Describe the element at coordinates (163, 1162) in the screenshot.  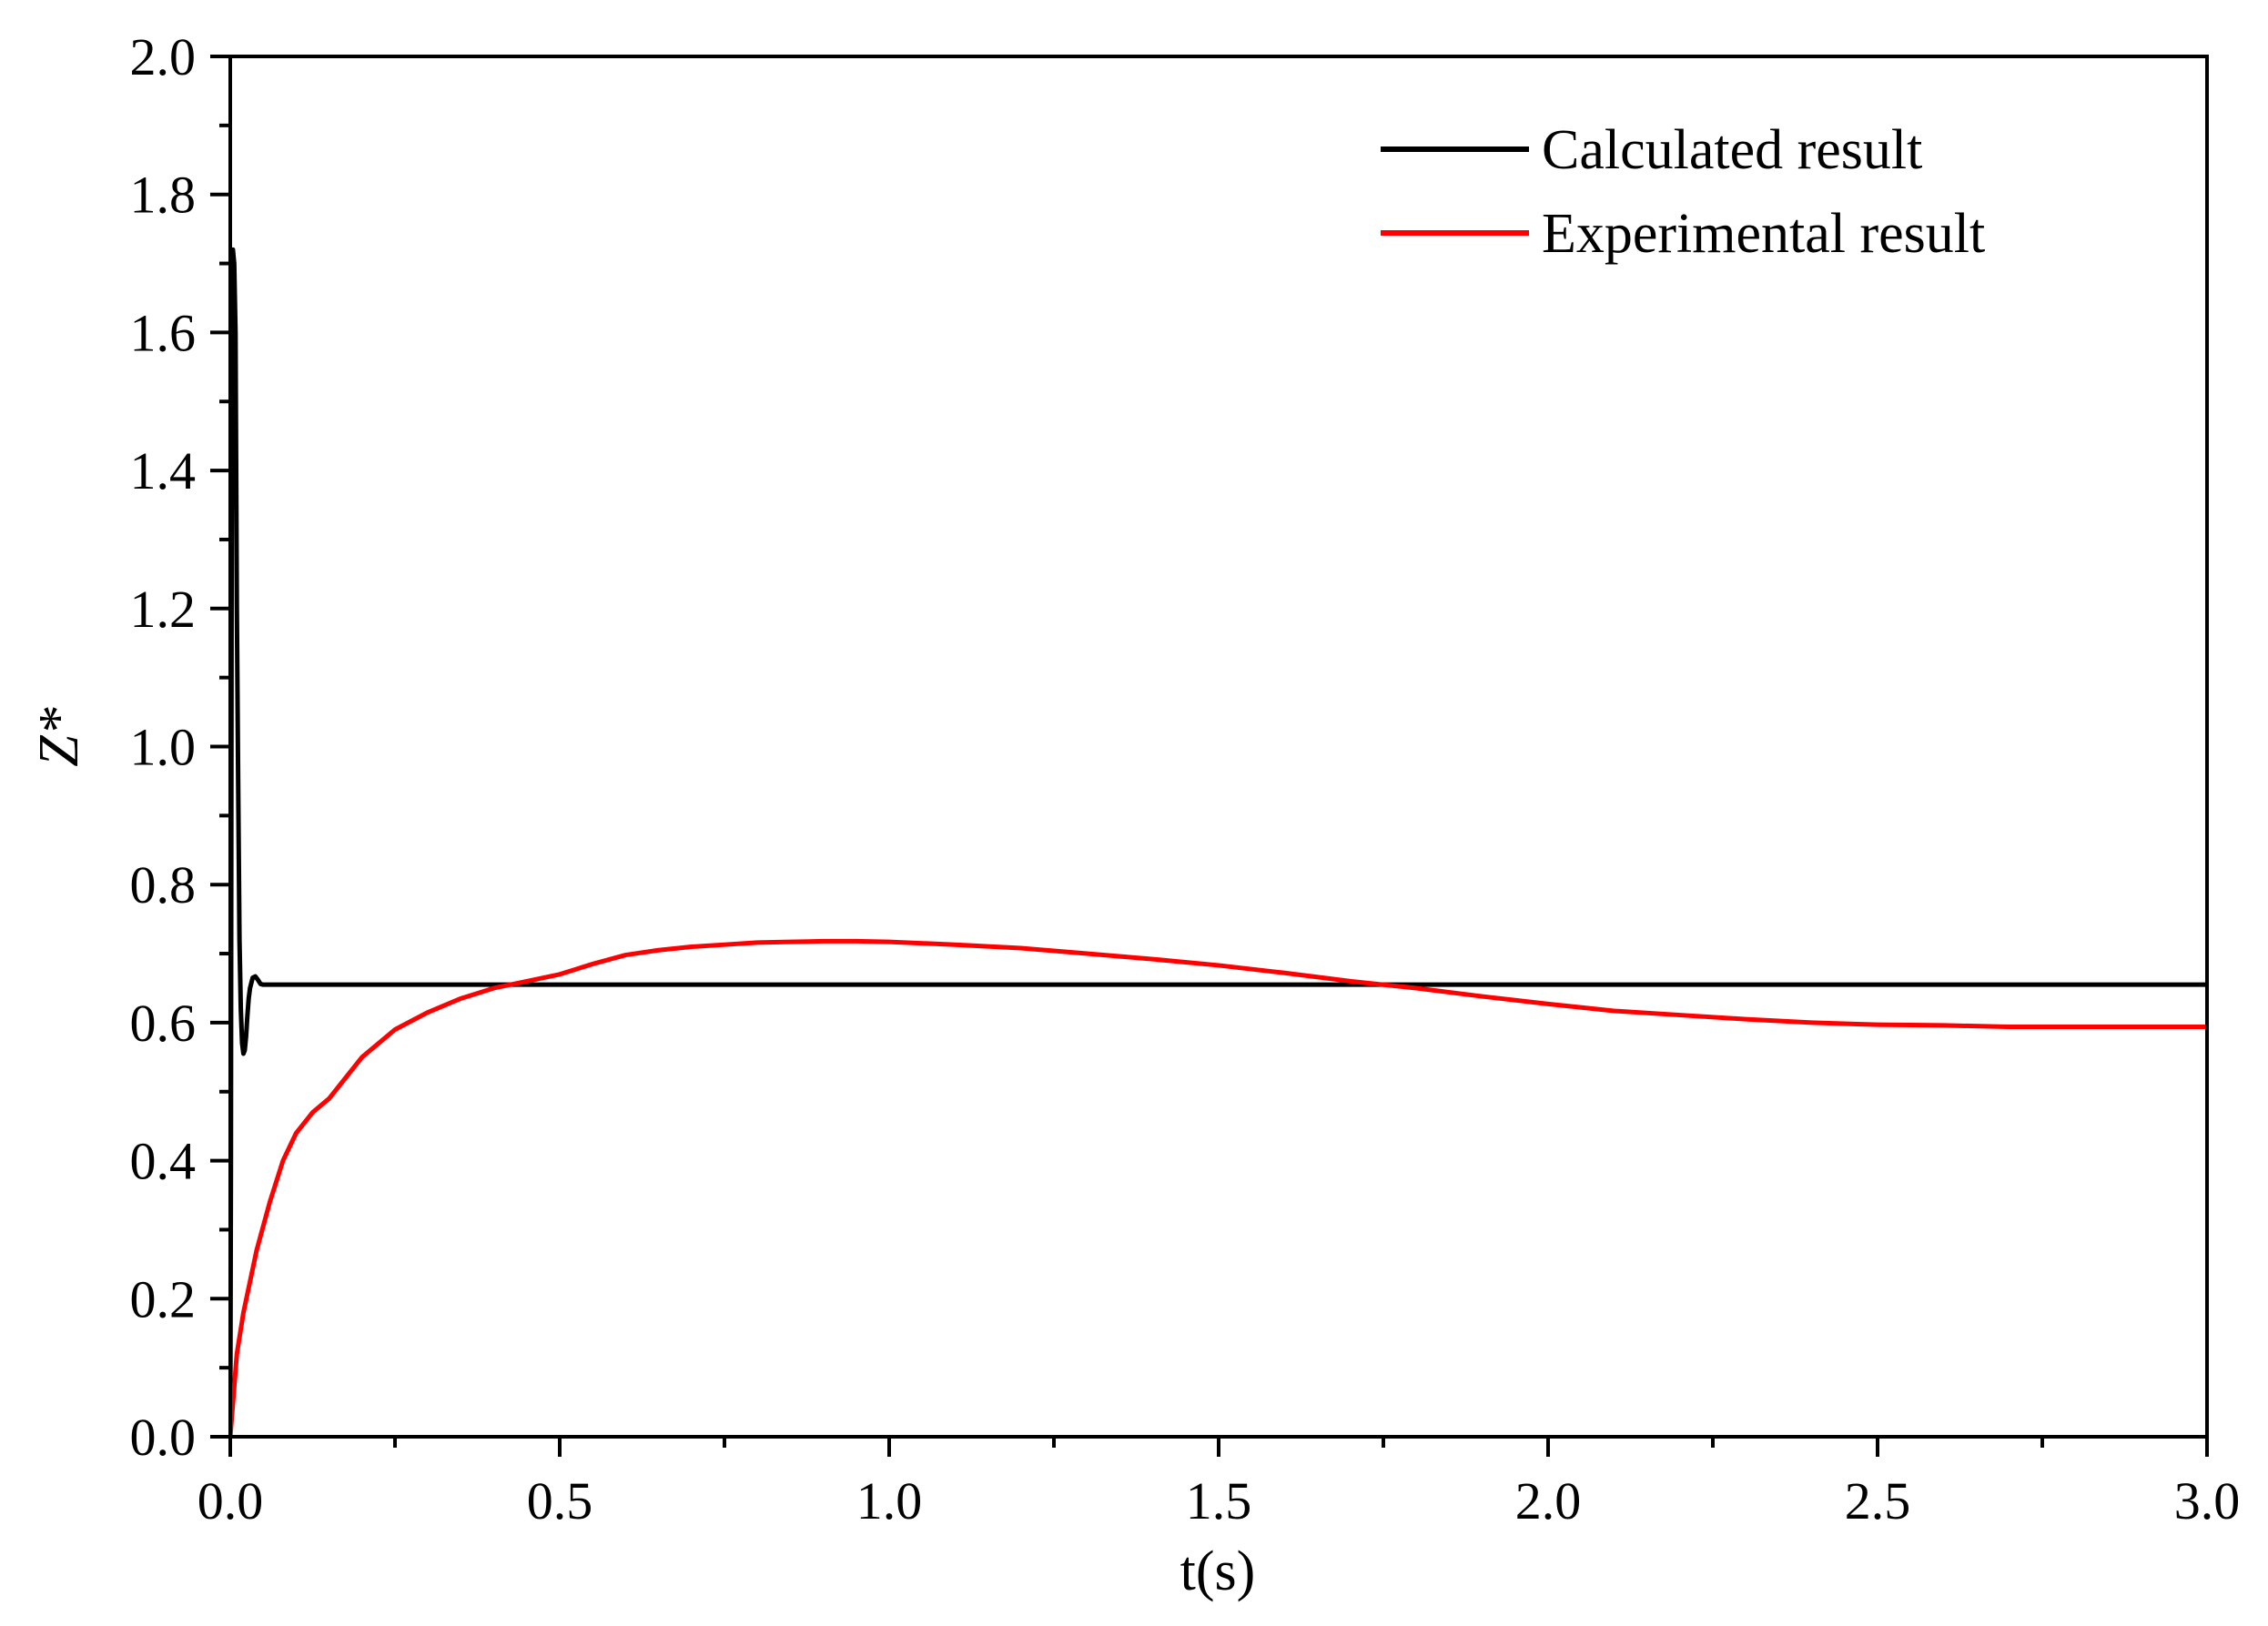
I see `y-tick-label: 0.4` at that location.